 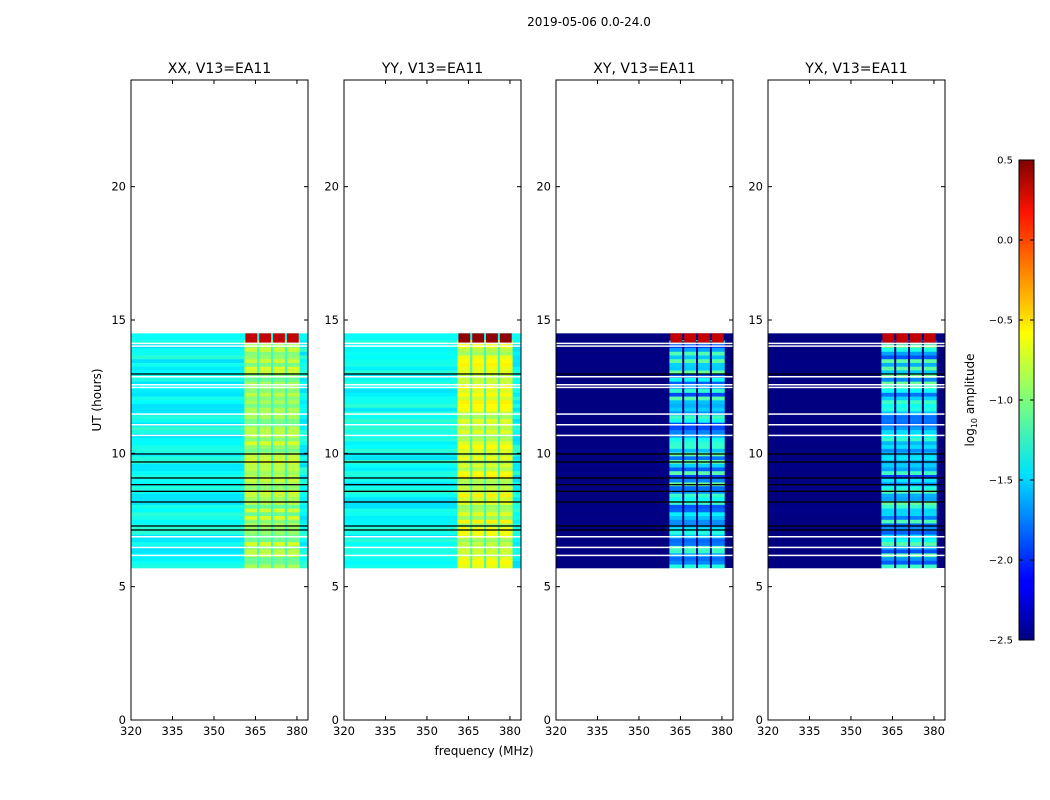 I want to click on x-tick-label: 335, so click(x=810, y=731).